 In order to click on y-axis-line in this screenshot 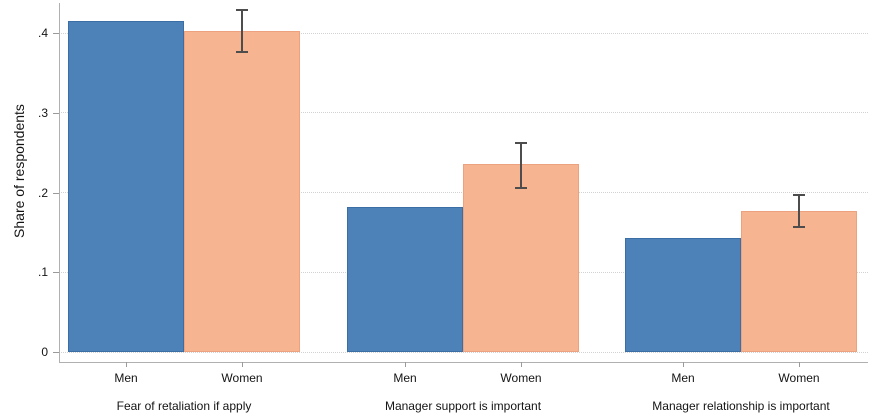, I will do `click(59, 182)`.